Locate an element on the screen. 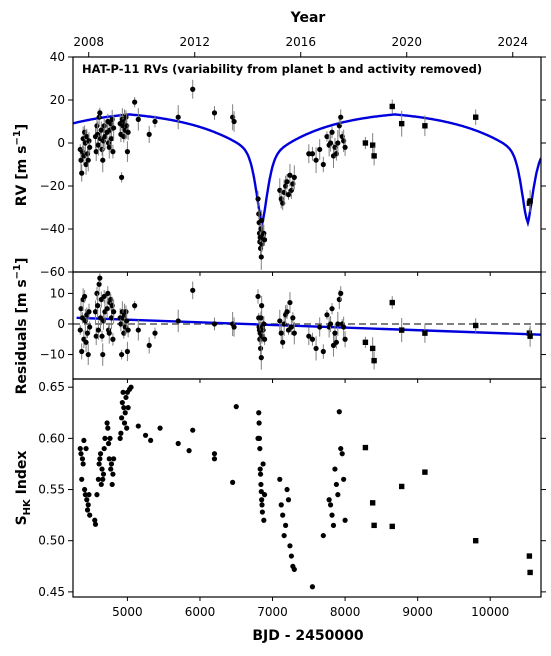  bottom-xtick-label: 10000 is located at coordinates (490, 612).